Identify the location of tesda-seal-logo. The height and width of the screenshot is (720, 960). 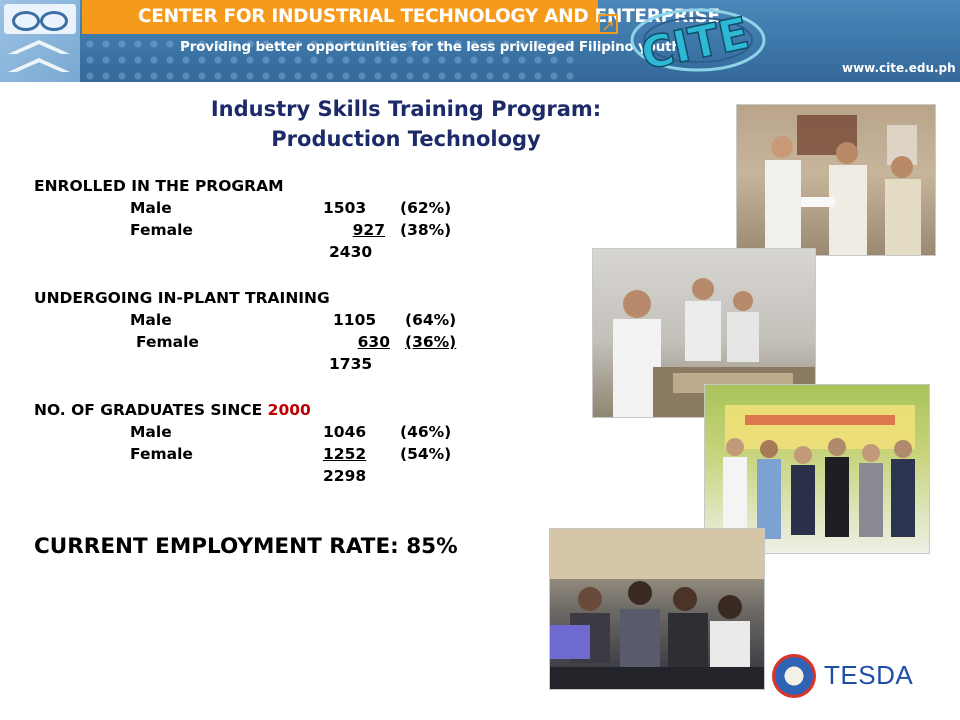
(794, 676).